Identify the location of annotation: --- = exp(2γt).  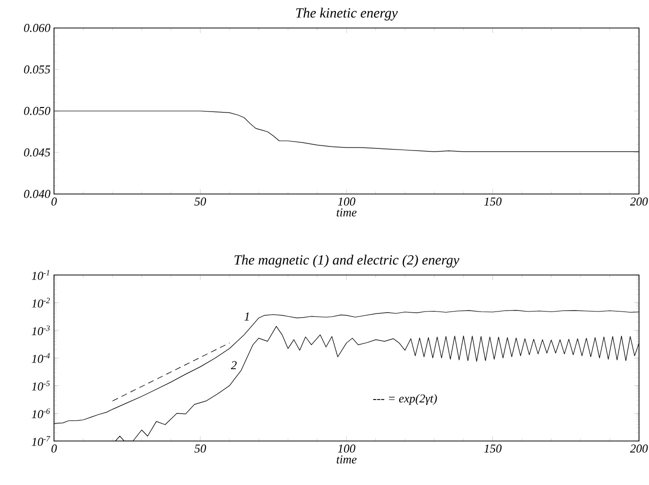
(405, 399).